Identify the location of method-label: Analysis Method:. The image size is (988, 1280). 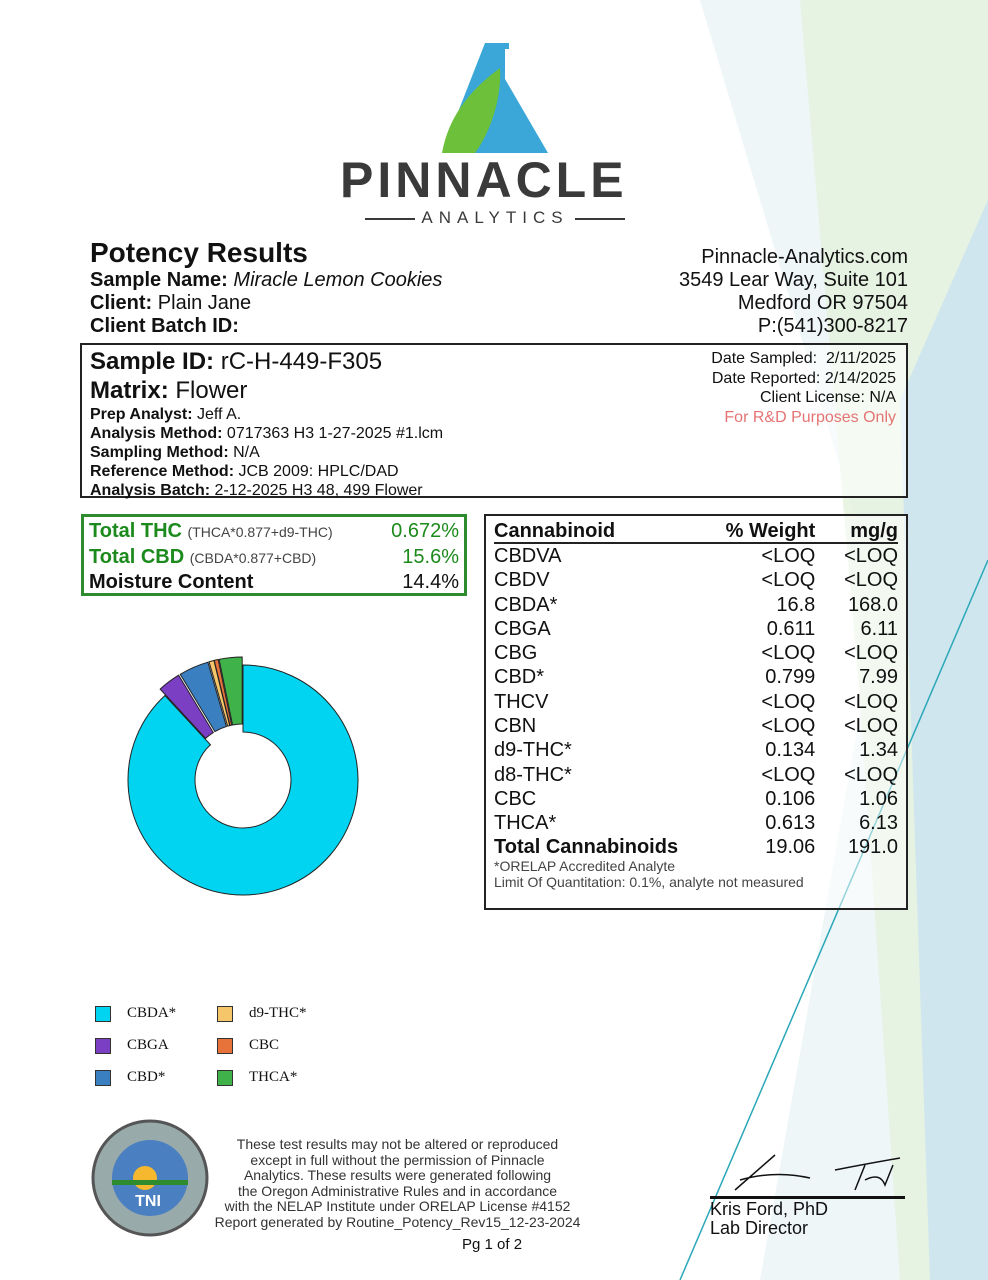
(156, 433).